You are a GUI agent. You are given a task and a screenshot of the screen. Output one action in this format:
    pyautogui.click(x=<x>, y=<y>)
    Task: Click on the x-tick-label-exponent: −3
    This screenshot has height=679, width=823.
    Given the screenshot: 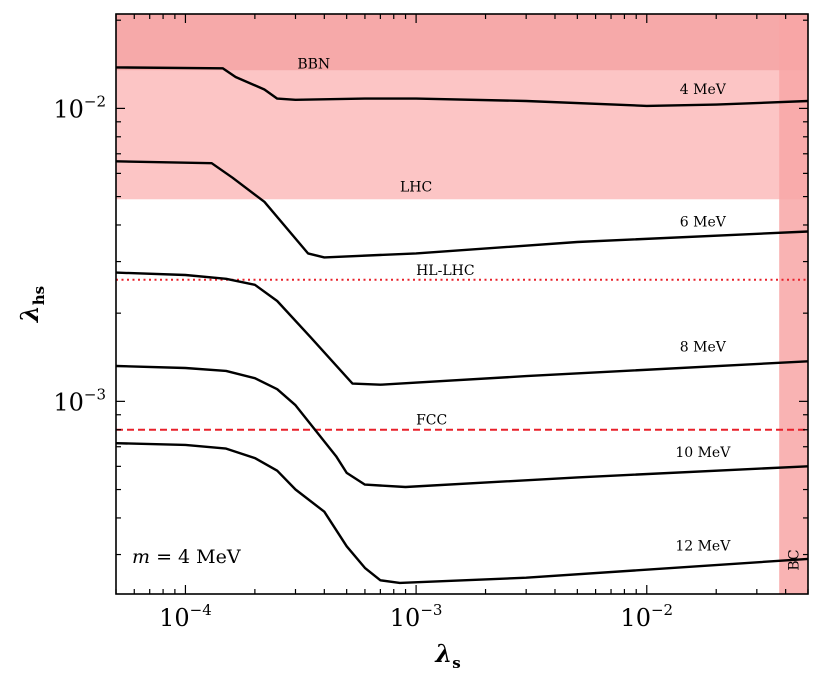 What is the action you would take?
    pyautogui.click(x=431, y=610)
    